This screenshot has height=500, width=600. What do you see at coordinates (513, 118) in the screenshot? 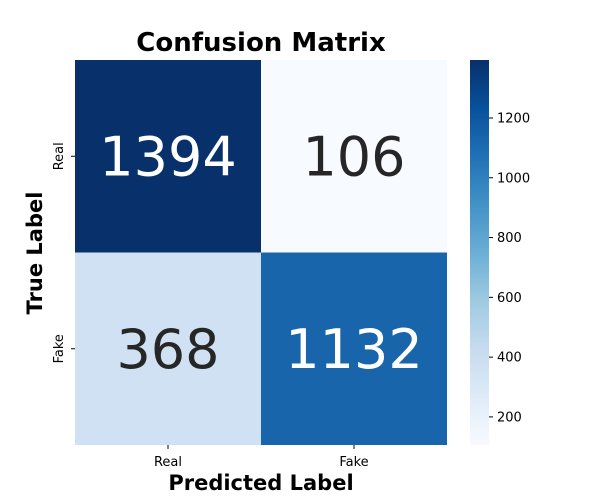
I see `colorbar-tick-label: 1200` at bounding box center [513, 118].